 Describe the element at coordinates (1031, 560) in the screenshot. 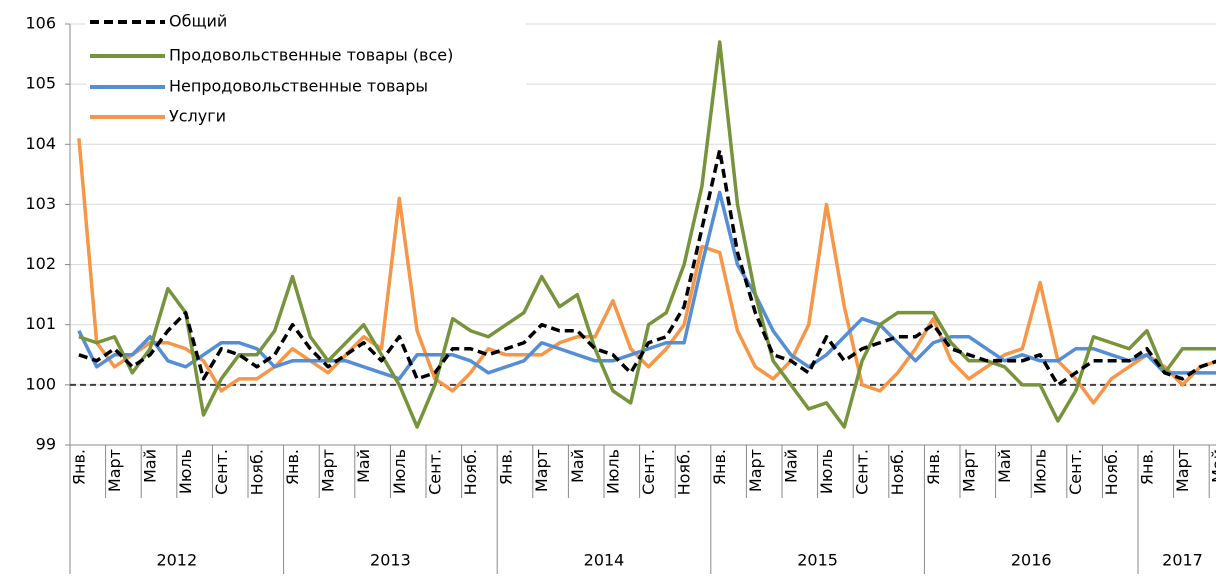

I see `year-label: 2016` at that location.